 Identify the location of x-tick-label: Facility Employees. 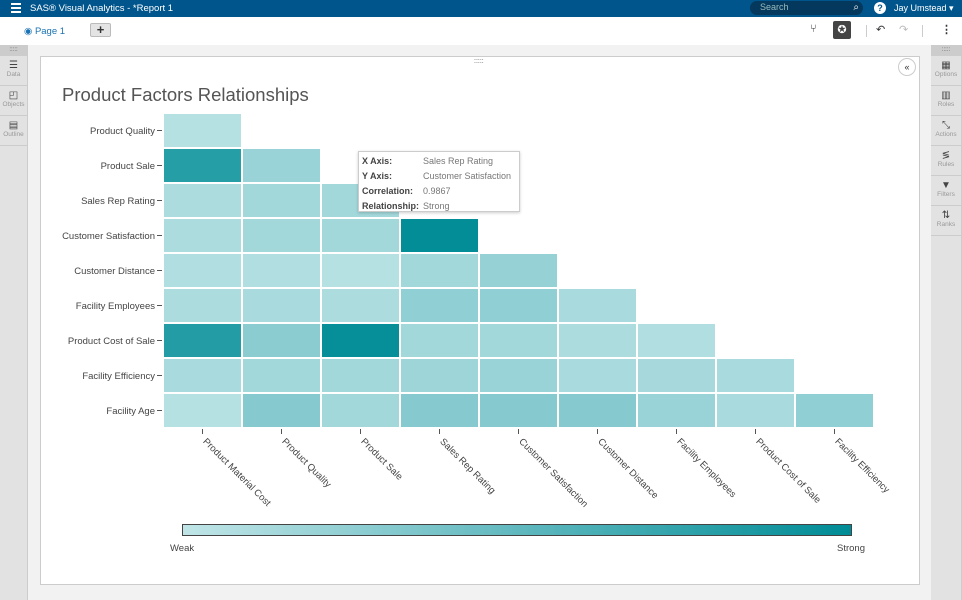
(706, 468).